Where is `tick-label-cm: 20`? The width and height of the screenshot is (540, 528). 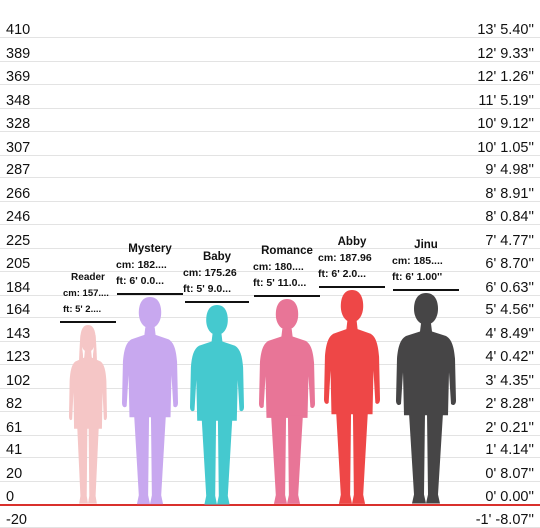 tick-label-cm: 20 is located at coordinates (14, 474).